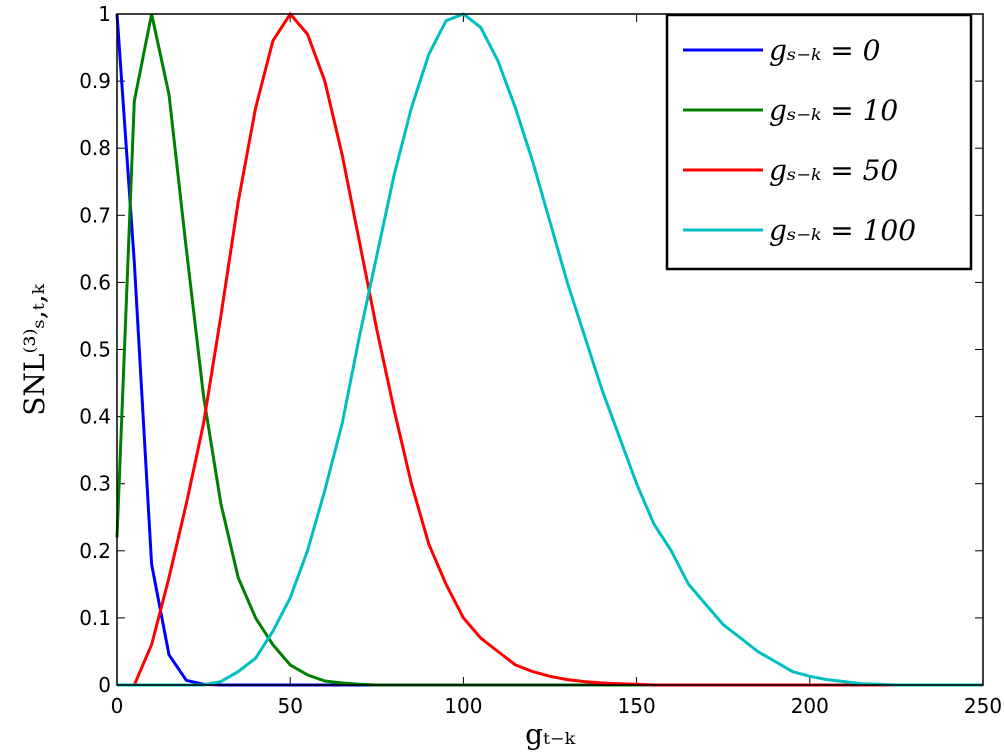  Describe the element at coordinates (95, 484) in the screenshot. I see `y-tick-label: 0.3` at that location.